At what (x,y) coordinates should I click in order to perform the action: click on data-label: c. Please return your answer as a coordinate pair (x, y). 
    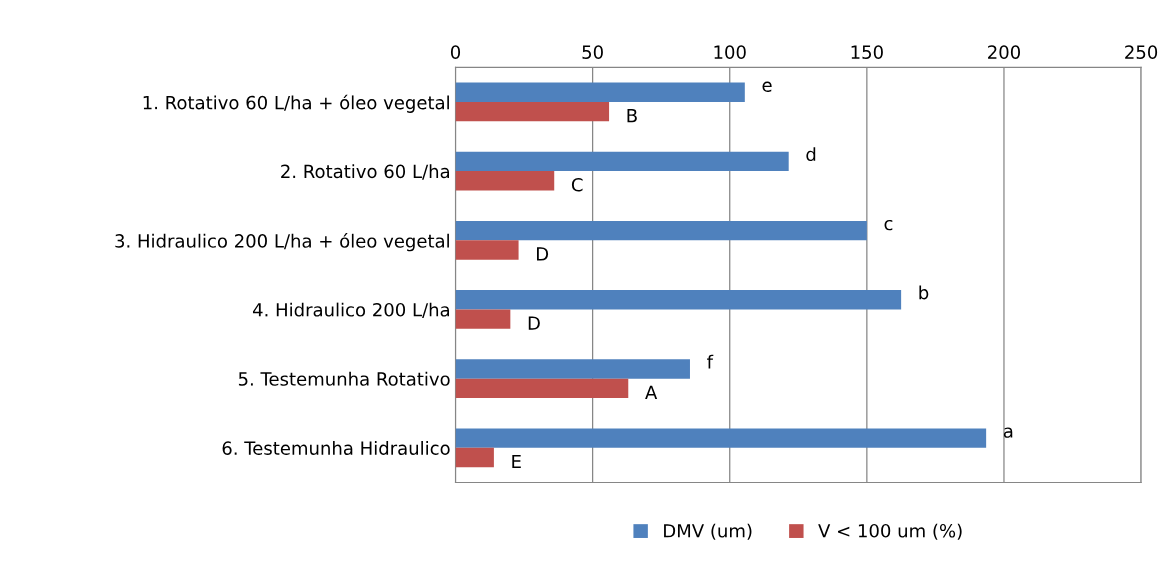
    Looking at the image, I should click on (888, 225).